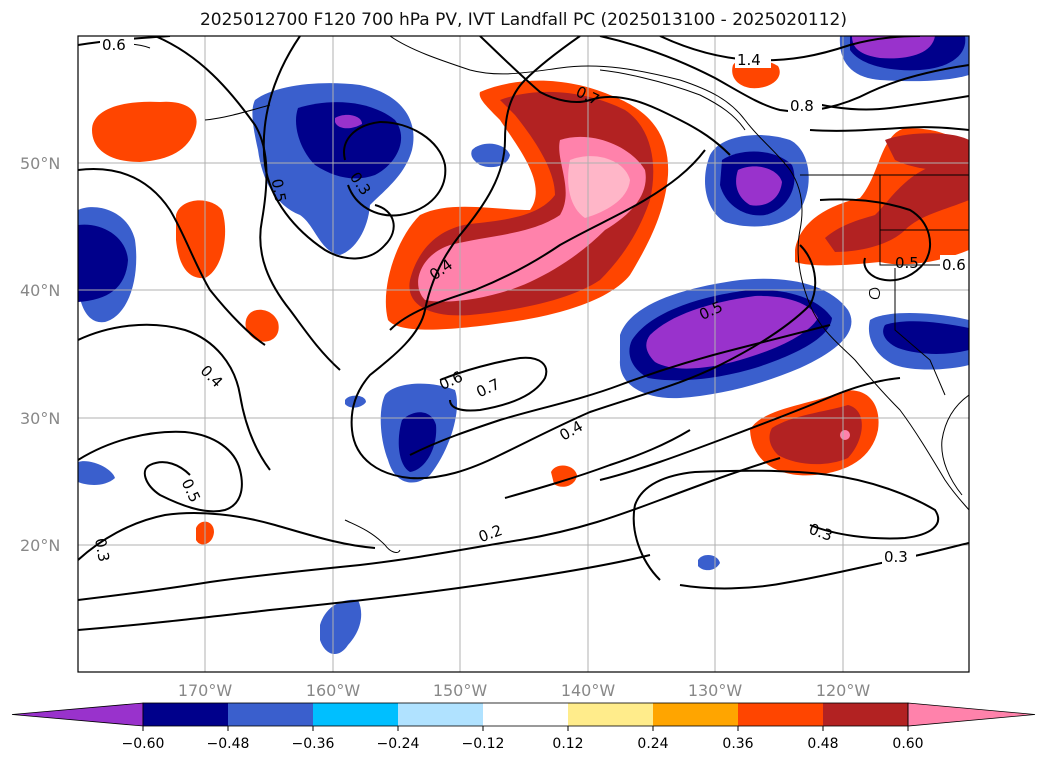  Describe the element at coordinates (483, 744) in the screenshot. I see `colorbar-tick-label: −0.12` at that location.